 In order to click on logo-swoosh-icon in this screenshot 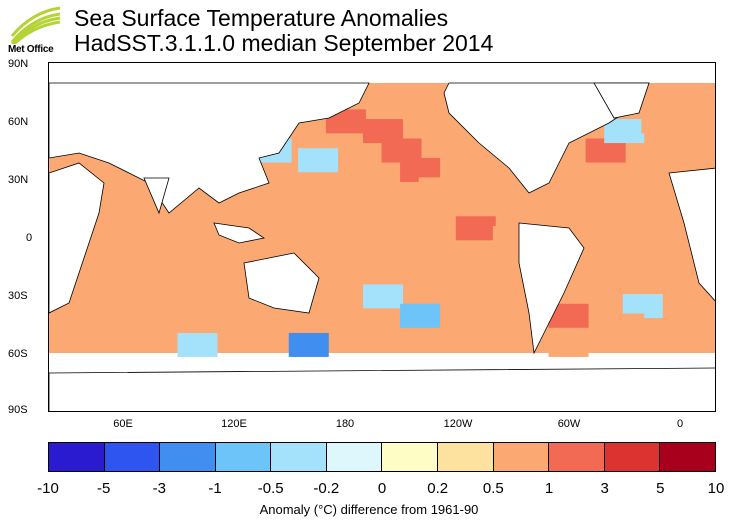, I will do `click(35, 27)`.